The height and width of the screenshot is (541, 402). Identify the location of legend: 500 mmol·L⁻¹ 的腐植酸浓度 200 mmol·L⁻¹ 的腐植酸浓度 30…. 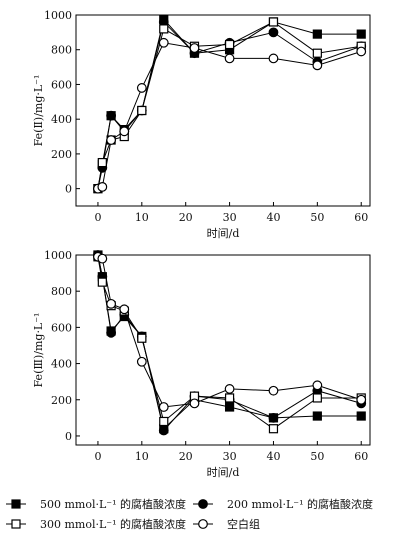
(189, 514).